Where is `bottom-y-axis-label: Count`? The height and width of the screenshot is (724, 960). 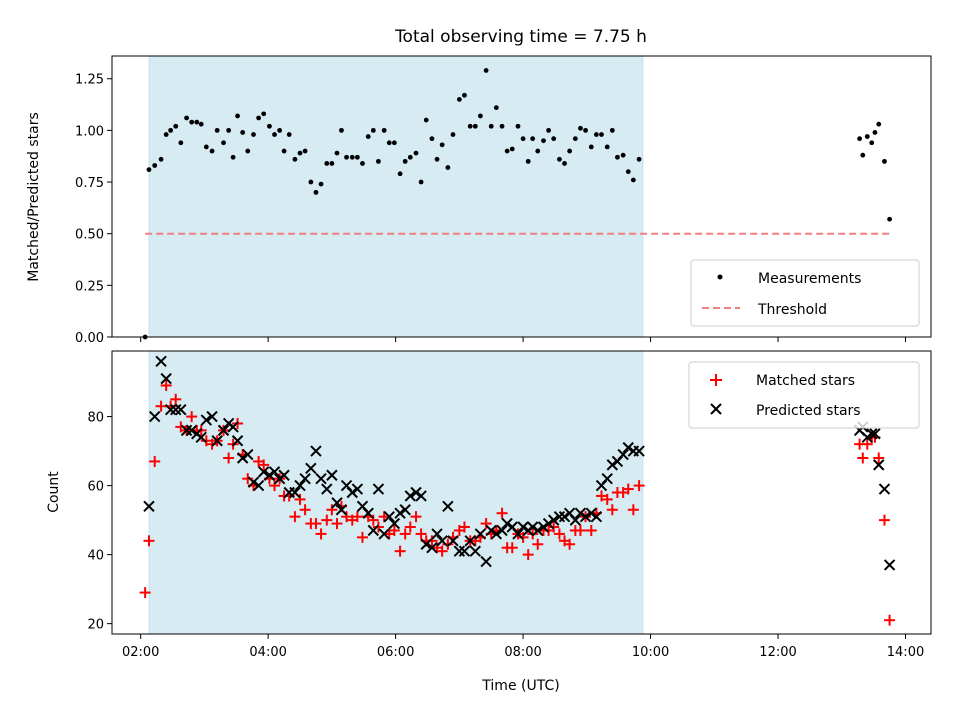 bottom-y-axis-label: Count is located at coordinates (54, 492).